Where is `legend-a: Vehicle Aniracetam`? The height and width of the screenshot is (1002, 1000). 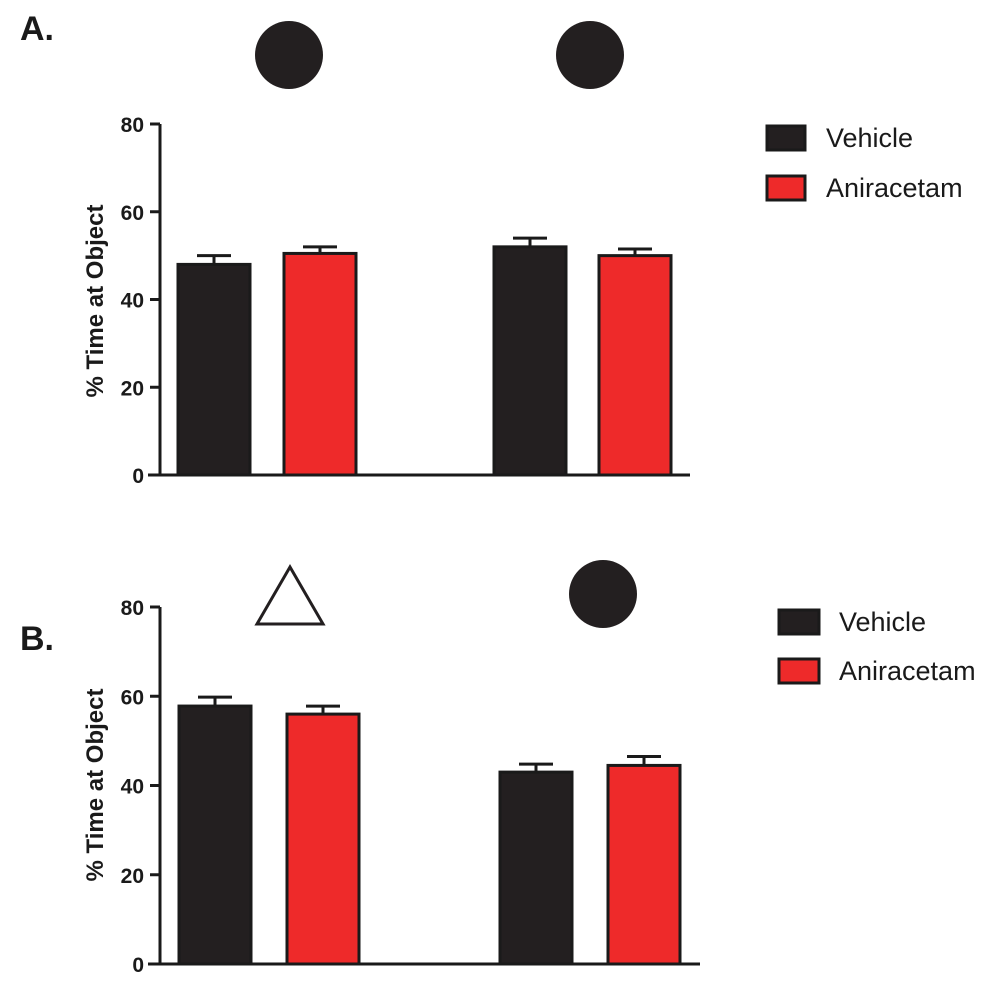
legend-a: Vehicle Aniracetam is located at coordinates (864, 163).